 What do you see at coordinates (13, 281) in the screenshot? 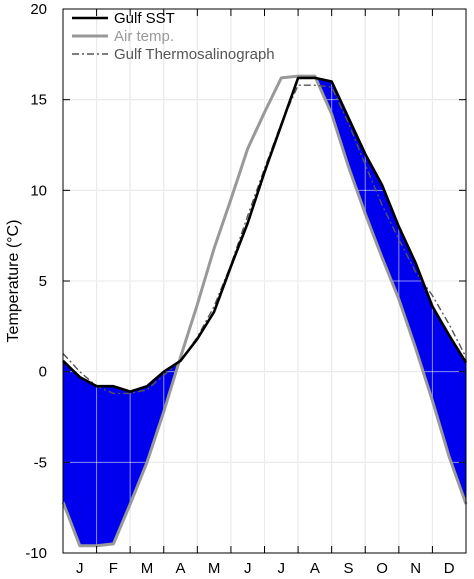
I see `y-axis-label: Temperature (°C)` at bounding box center [13, 281].